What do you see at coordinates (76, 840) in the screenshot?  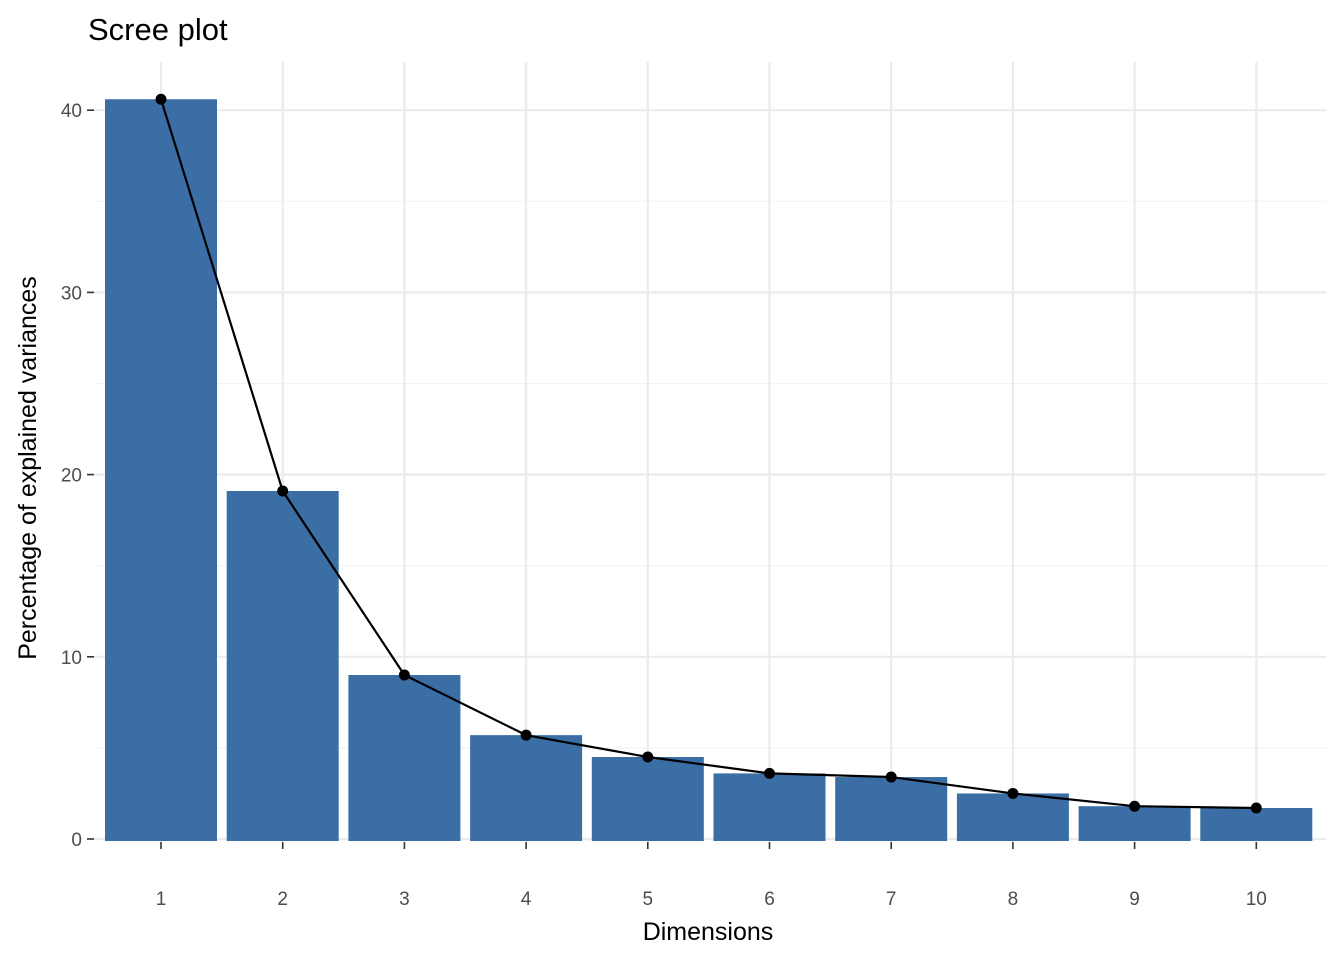 I see `y-tick-label: 0` at bounding box center [76, 840].